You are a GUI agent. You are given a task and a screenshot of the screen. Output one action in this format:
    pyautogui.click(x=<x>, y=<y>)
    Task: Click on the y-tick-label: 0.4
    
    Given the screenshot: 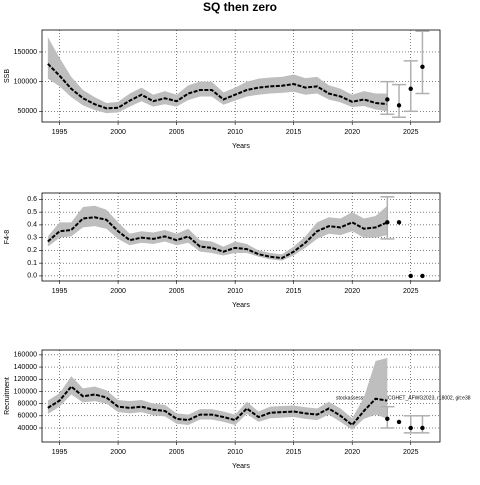 What is the action you would take?
    pyautogui.click(x=32, y=225)
    